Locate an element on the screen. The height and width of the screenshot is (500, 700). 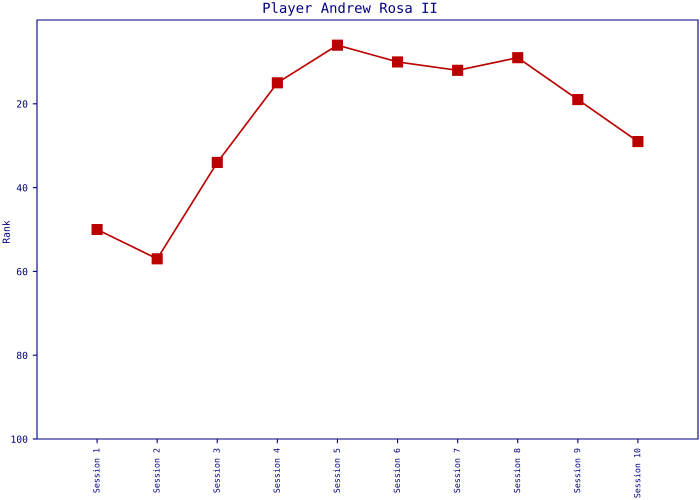
x-tick-label: Session 7 is located at coordinates (457, 470).